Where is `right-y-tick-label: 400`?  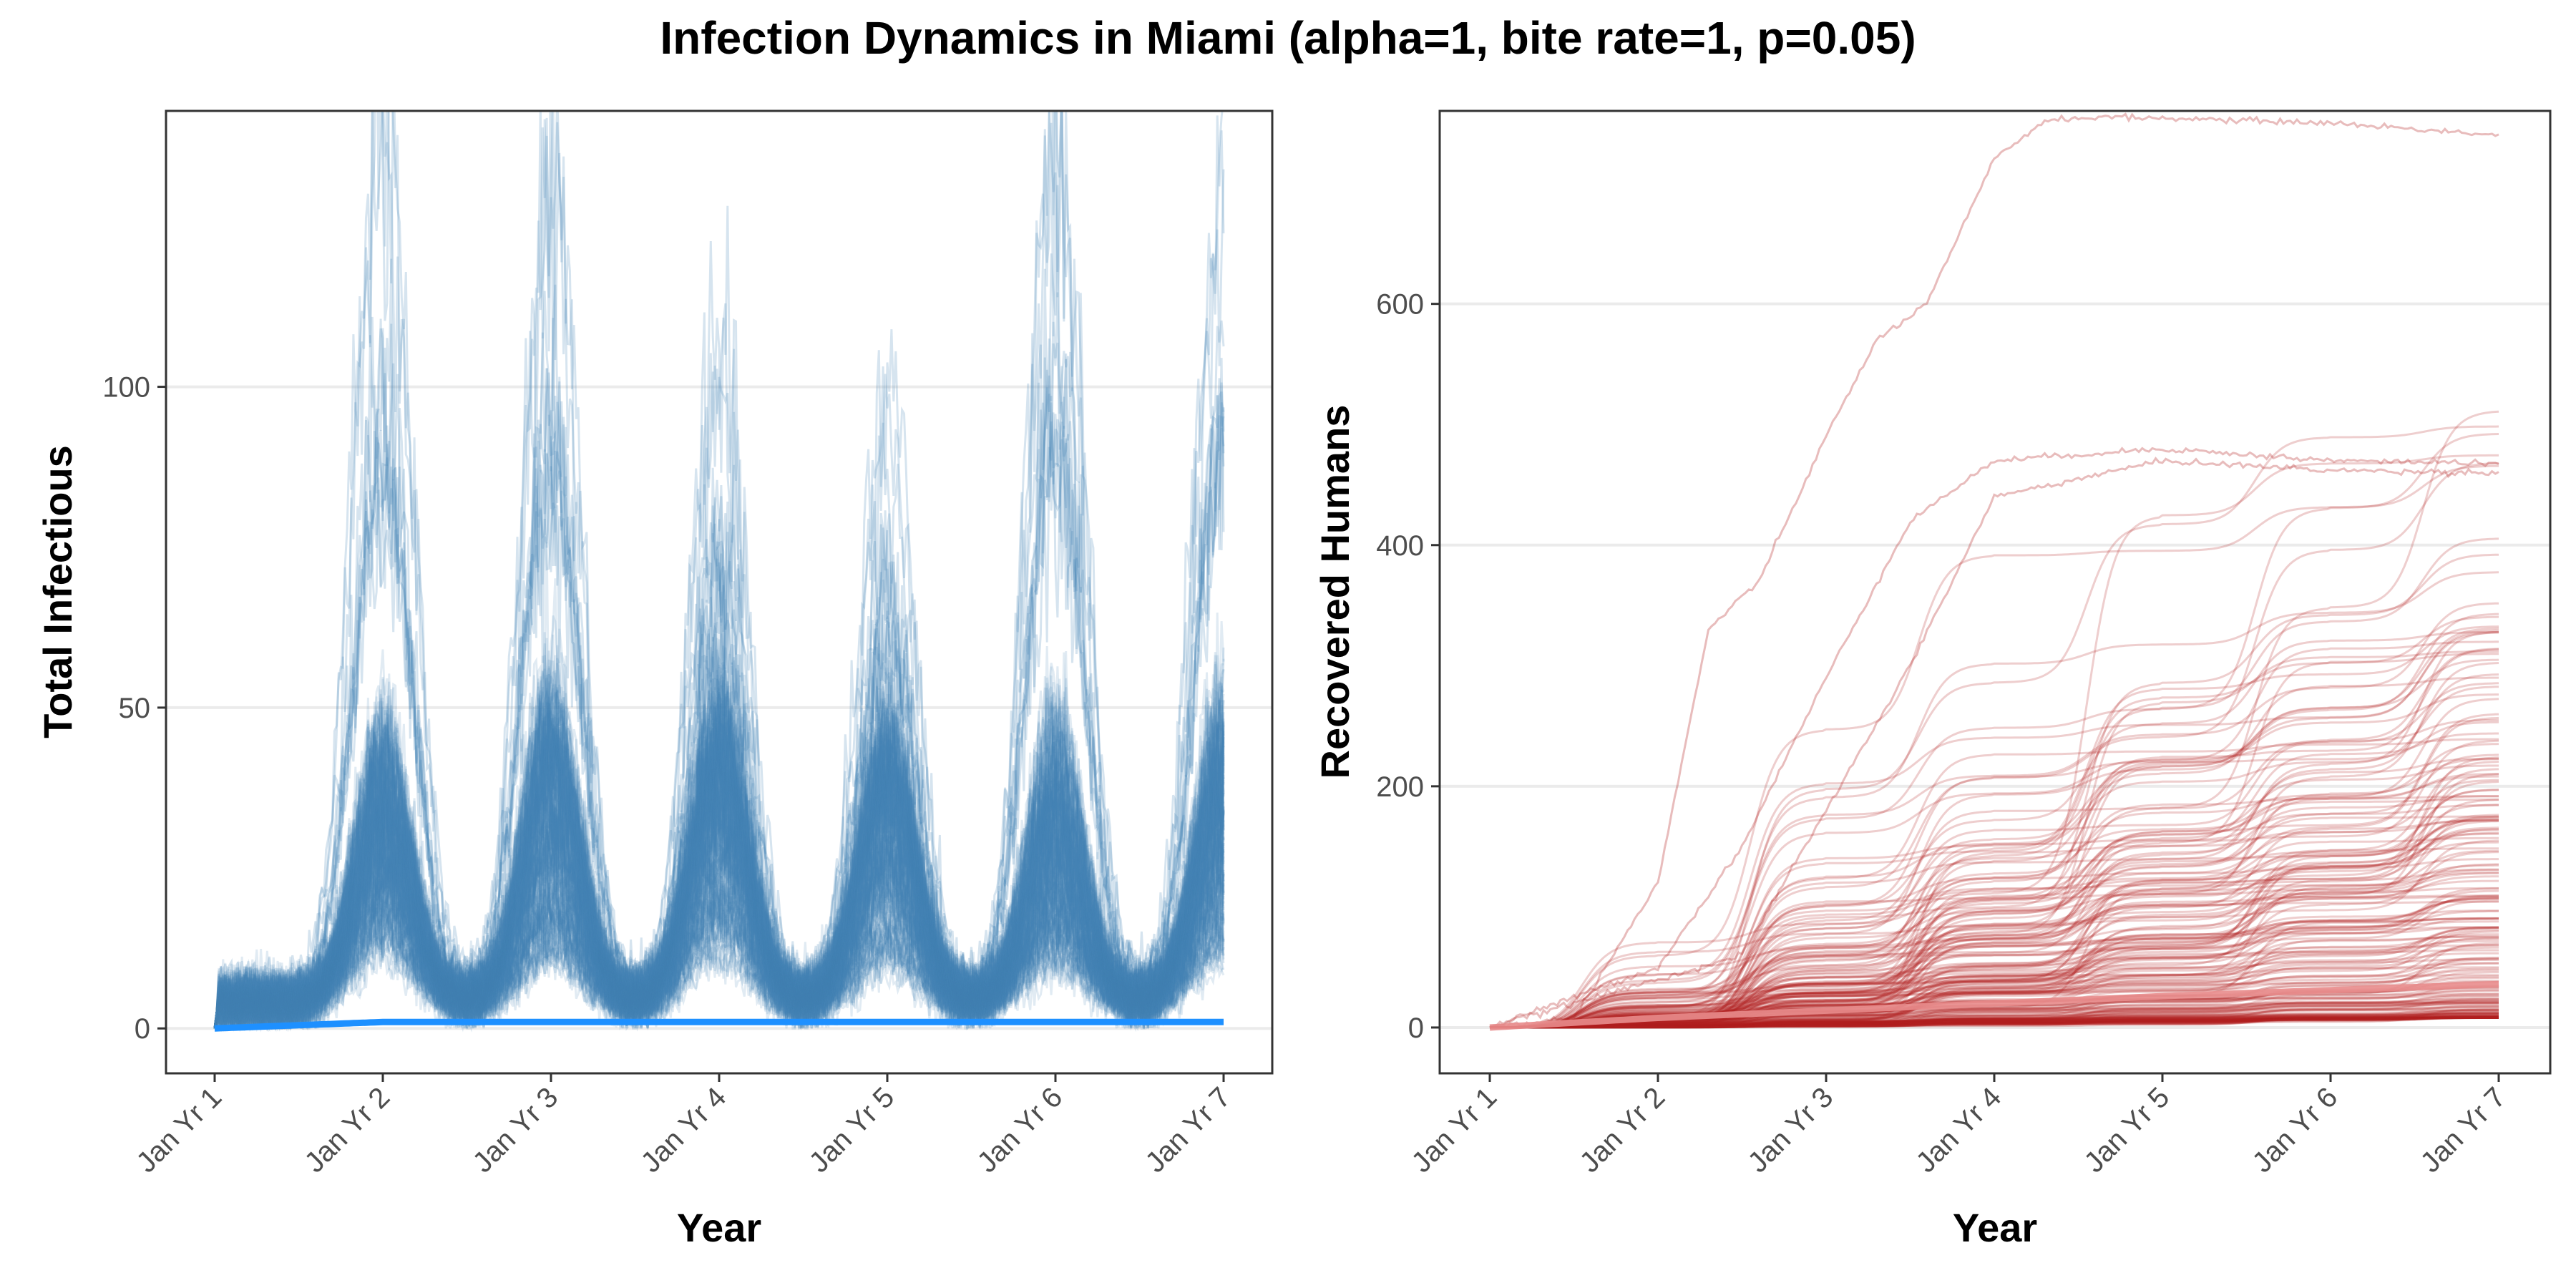
right-y-tick-label: 400 is located at coordinates (1400, 546).